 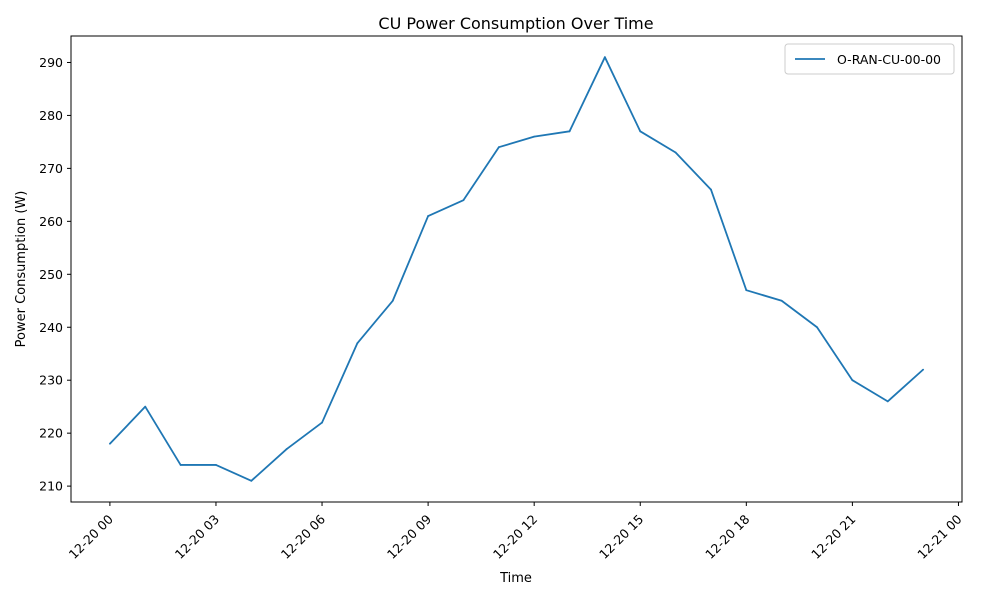 What do you see at coordinates (939, 536) in the screenshot?
I see `x-tick-label: 12-21 00` at bounding box center [939, 536].